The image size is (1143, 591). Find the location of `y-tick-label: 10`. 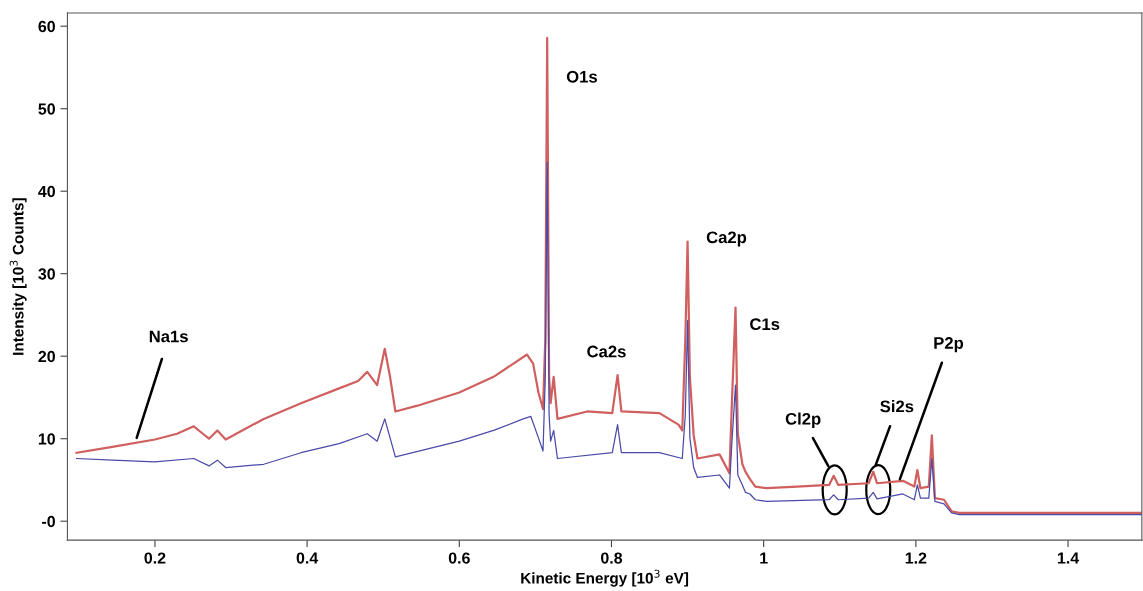

y-tick-label: 10 is located at coordinates (46, 439).